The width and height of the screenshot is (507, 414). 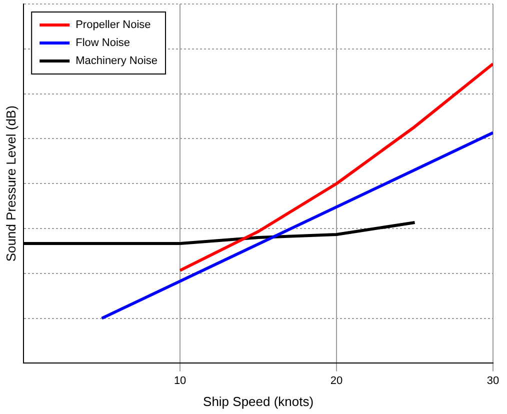 I want to click on x-tick-label: 20, so click(x=336, y=380).